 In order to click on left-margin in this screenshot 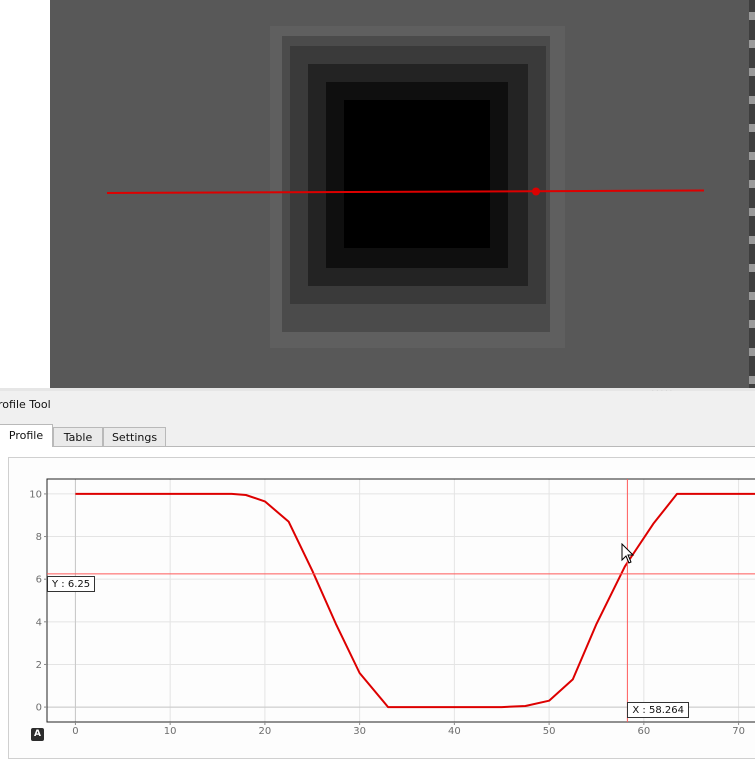, I will do `click(25, 194)`.